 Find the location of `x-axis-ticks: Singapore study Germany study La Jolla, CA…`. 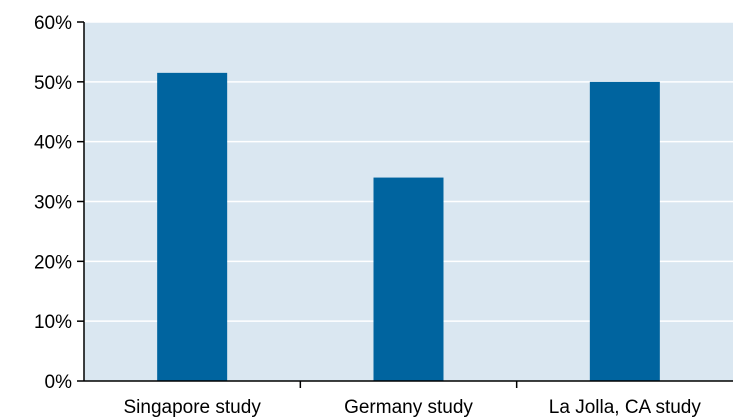

x-axis-ticks: Singapore study Germany study La Jolla, CA… is located at coordinates (413, 399).